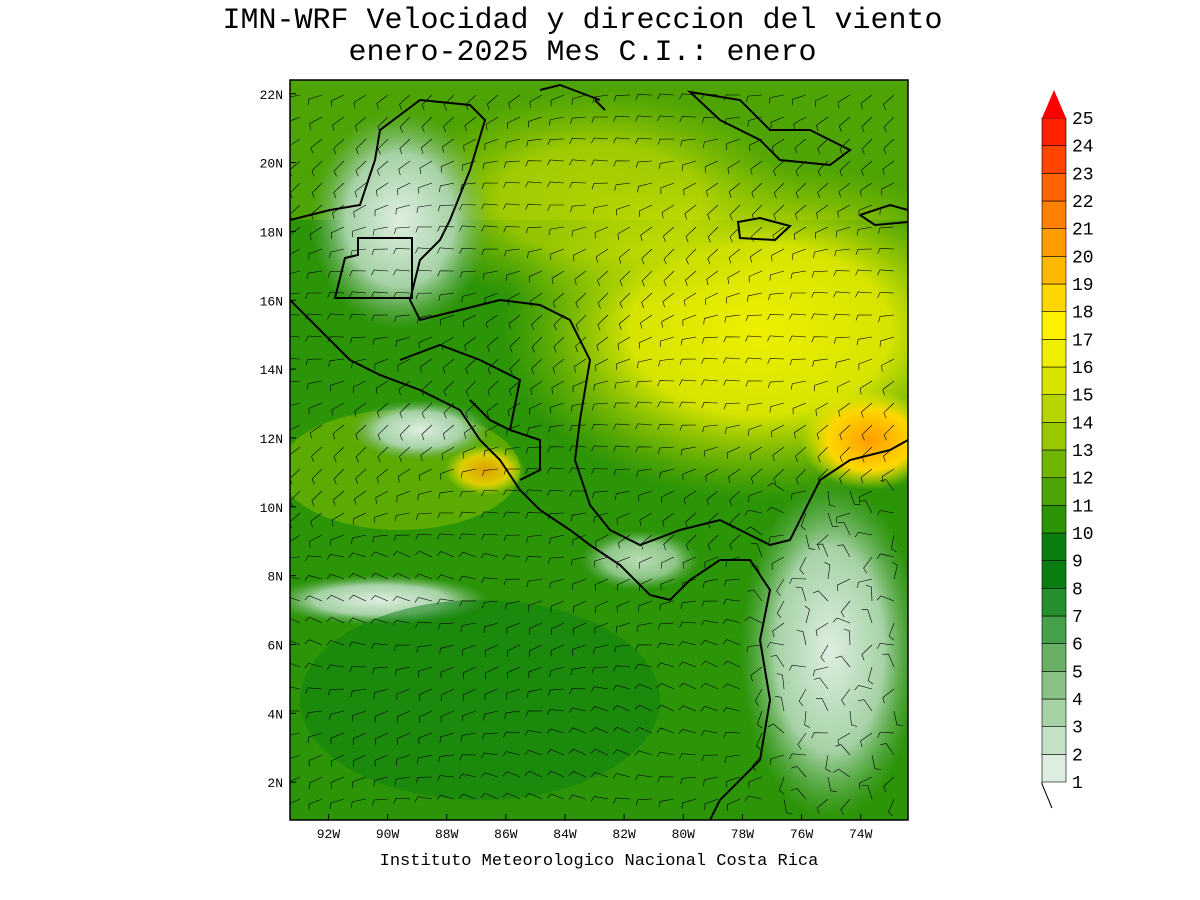 Image resolution: width=1200 pixels, height=900 pixels. Describe the element at coordinates (1083, 424) in the screenshot. I see `colorbar-label: 14` at that location.